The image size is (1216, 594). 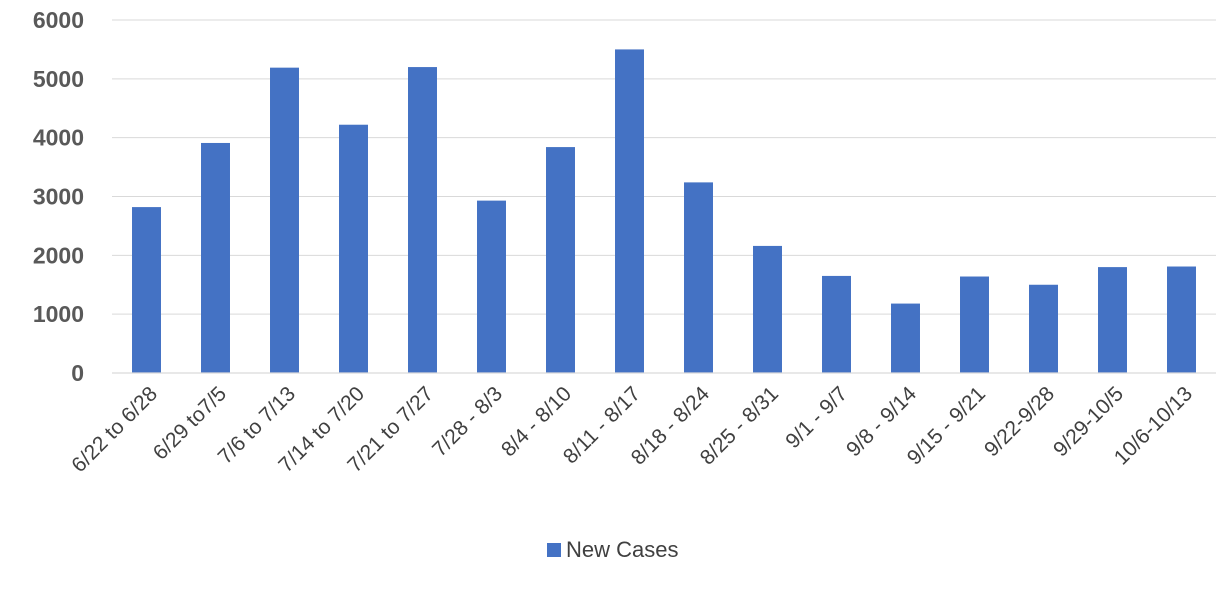 What do you see at coordinates (467, 421) in the screenshot?
I see `x-tick-label: 7/28 - 8/3` at bounding box center [467, 421].